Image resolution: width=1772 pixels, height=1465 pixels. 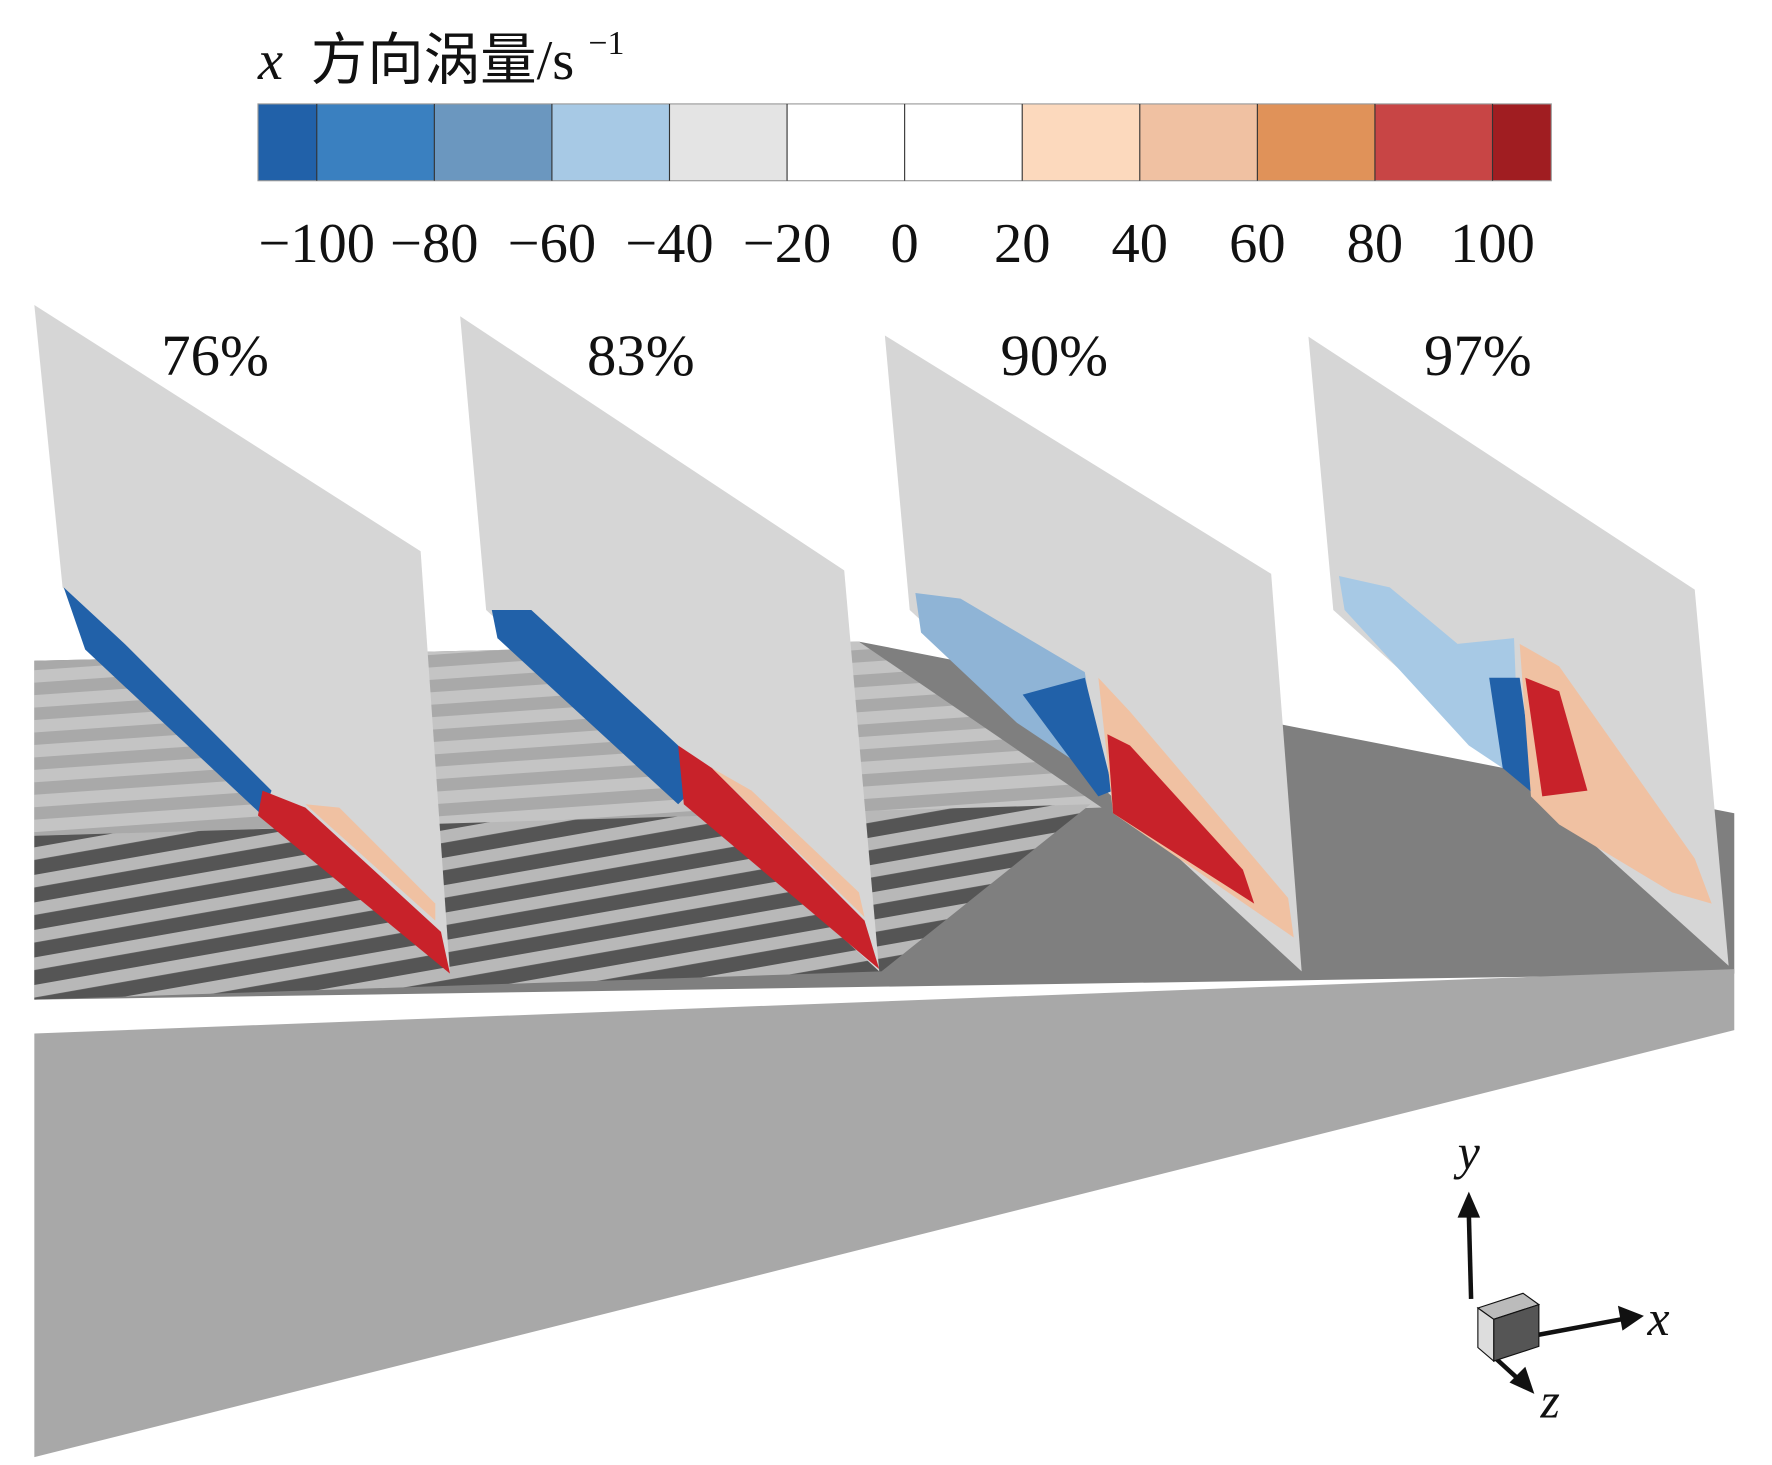 I want to click on plane-label: 97%, so click(x=1478, y=355).